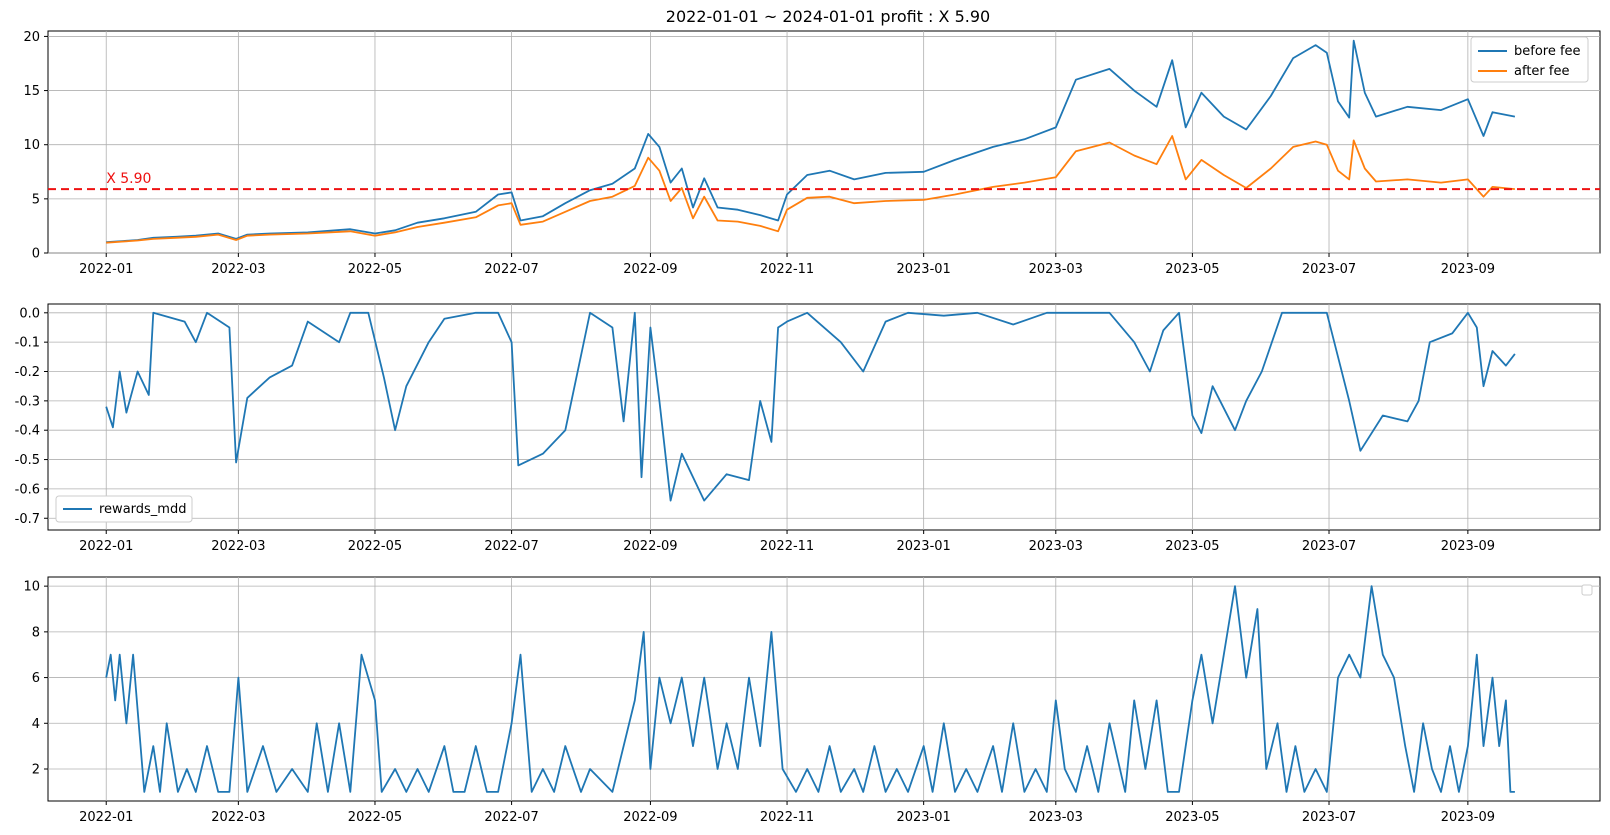 This screenshot has width=1610, height=835. Describe the element at coordinates (31, 91) in the screenshot. I see `y-tick-label: 15` at that location.